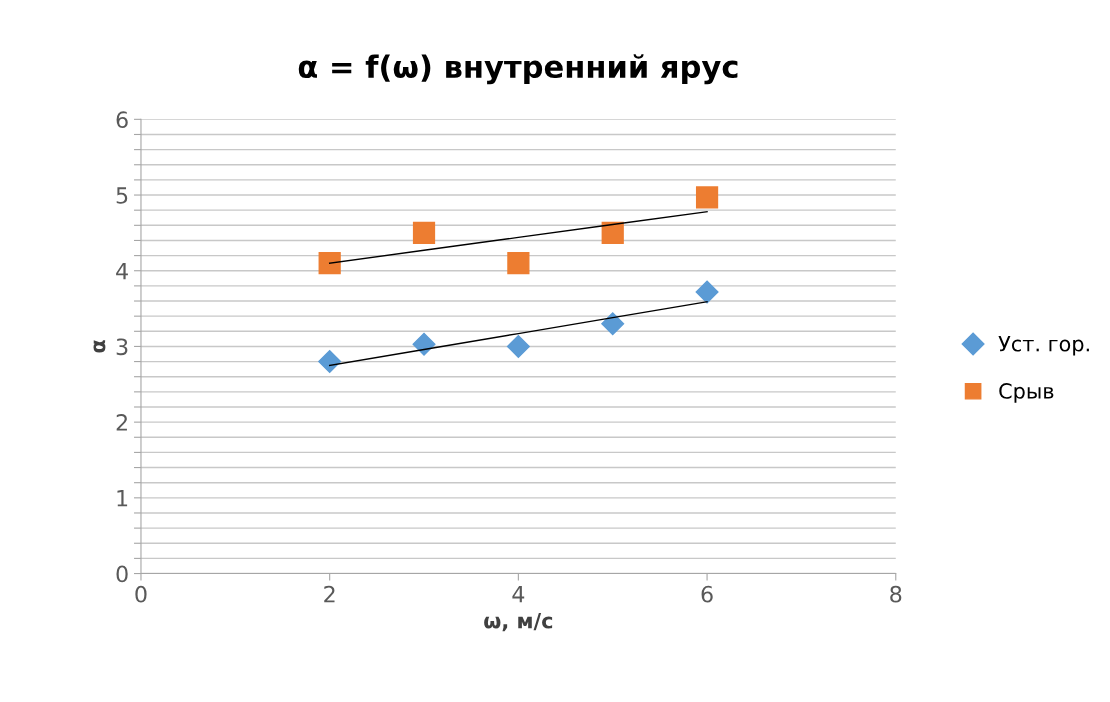 This screenshot has width=1110, height=702. I want to click on y-tick-label: 6, so click(122, 120).